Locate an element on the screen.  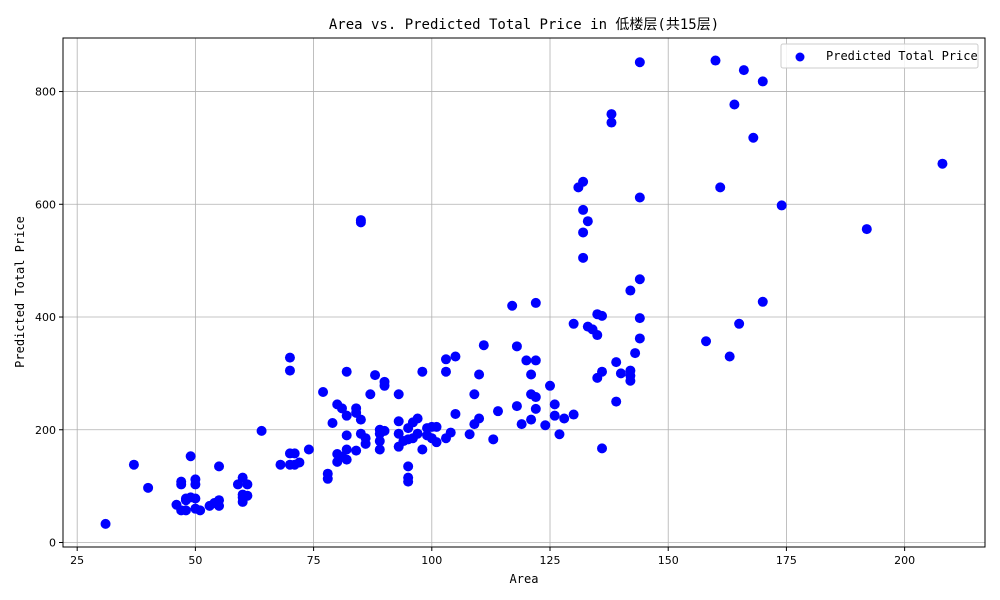
y-tick-label: 400 is located at coordinates (45, 317).